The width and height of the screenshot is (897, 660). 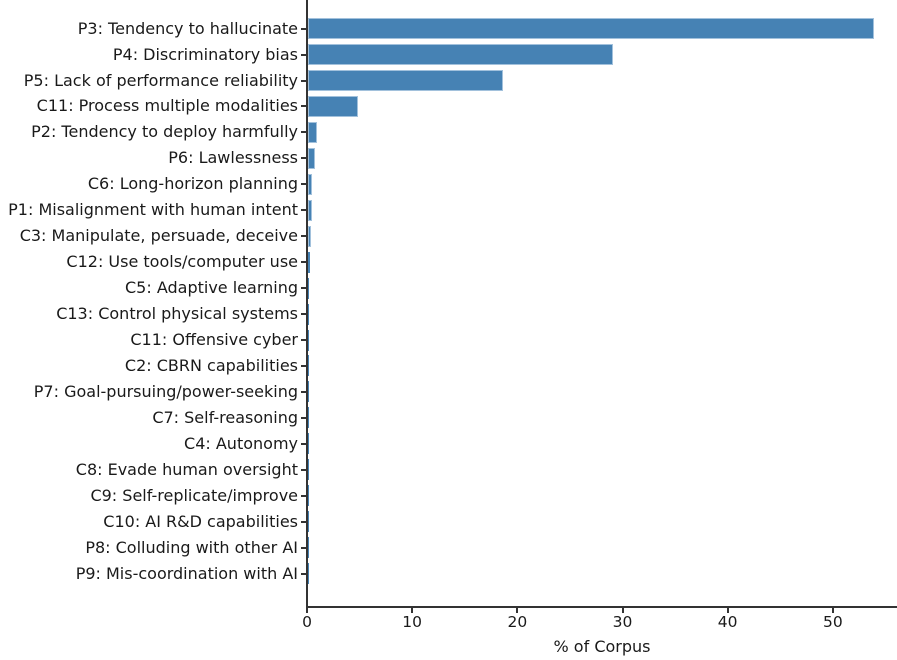 I want to click on y-tick-label: C2: CBRN capabilities, so click(x=211, y=365).